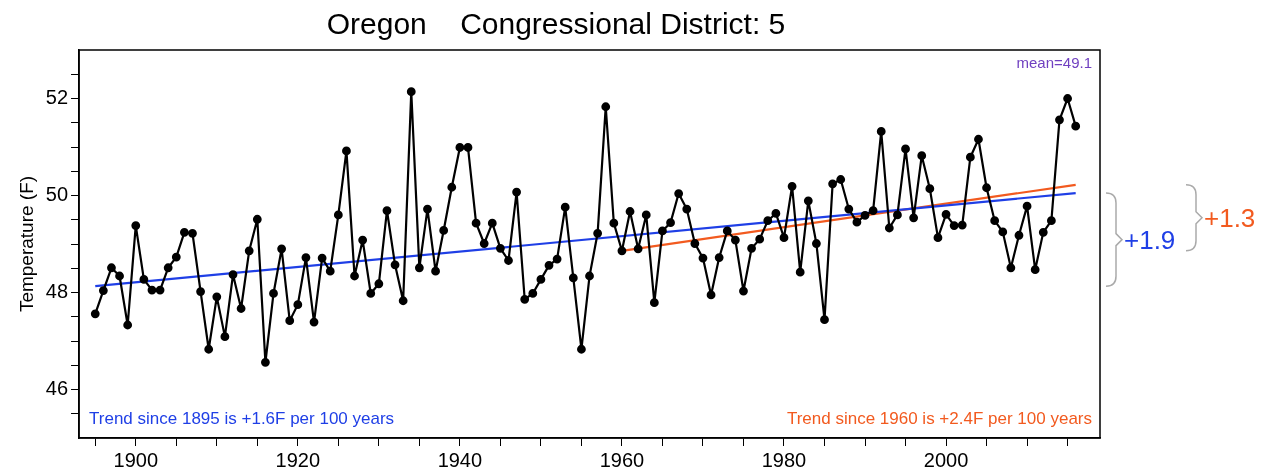  What do you see at coordinates (1150, 239) in the screenshot?
I see `text: +1.9` at bounding box center [1150, 239].